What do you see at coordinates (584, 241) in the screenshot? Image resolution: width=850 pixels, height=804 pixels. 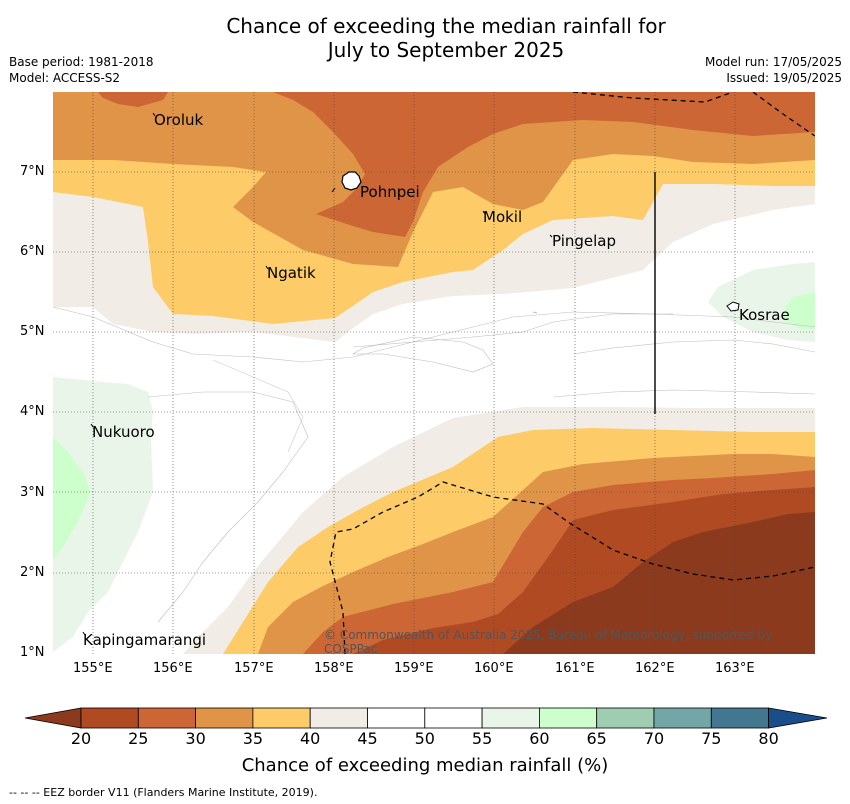 I see `place-label-pingelap: Pingelap` at bounding box center [584, 241].